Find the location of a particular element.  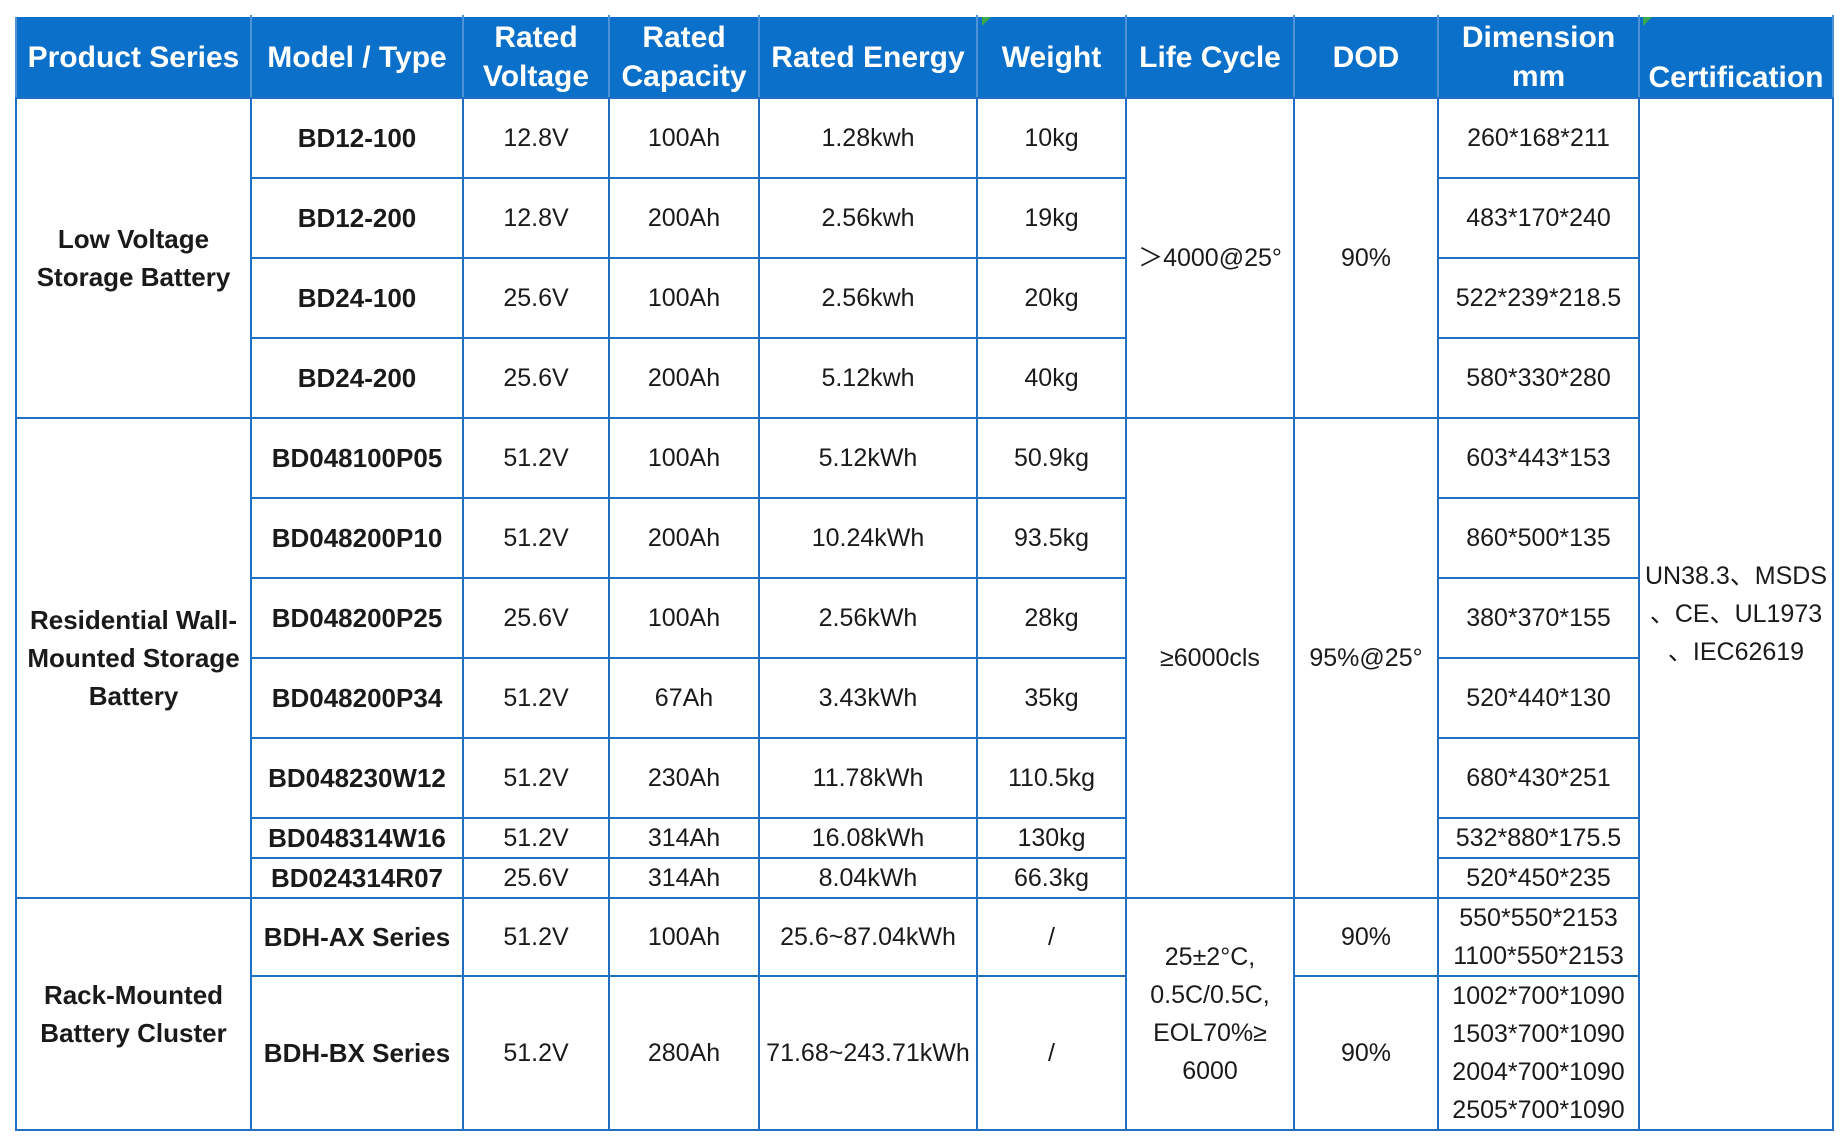

dod-rack-bx: 90% is located at coordinates (1366, 1053).